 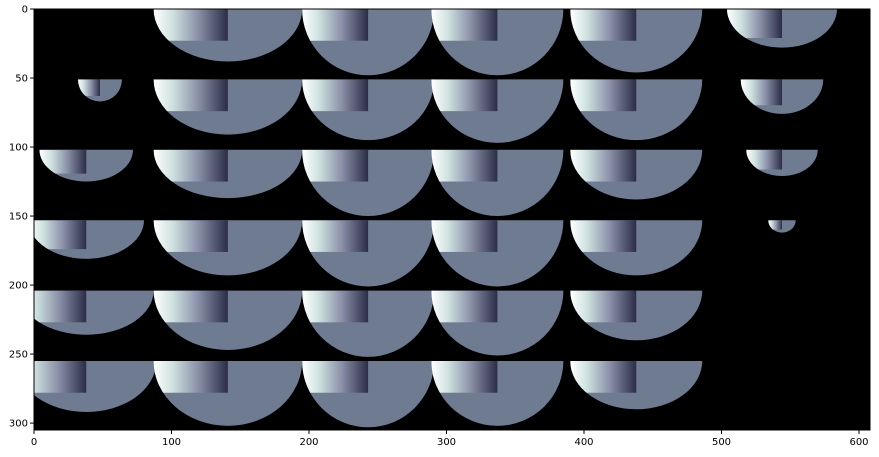 I want to click on tile-r4-c4, so click(x=636, y=315).